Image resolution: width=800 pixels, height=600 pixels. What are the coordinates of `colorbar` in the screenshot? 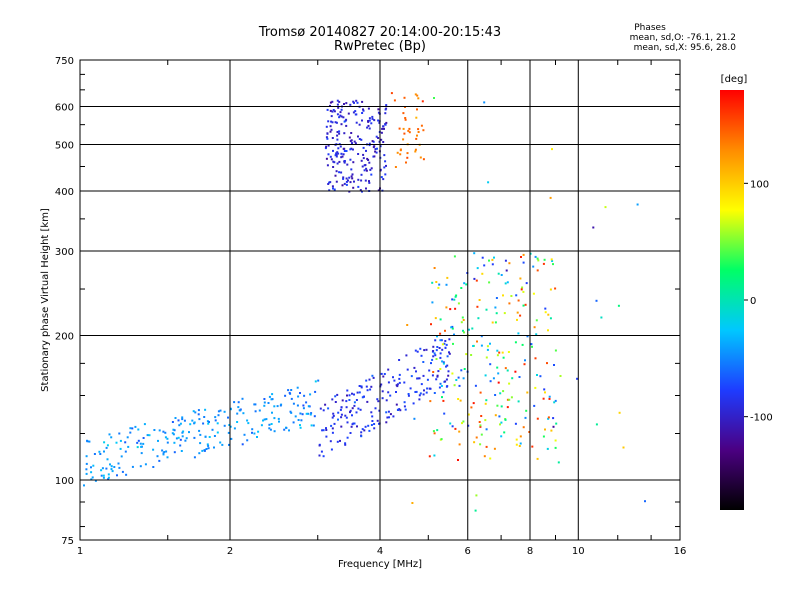 It's located at (732, 300).